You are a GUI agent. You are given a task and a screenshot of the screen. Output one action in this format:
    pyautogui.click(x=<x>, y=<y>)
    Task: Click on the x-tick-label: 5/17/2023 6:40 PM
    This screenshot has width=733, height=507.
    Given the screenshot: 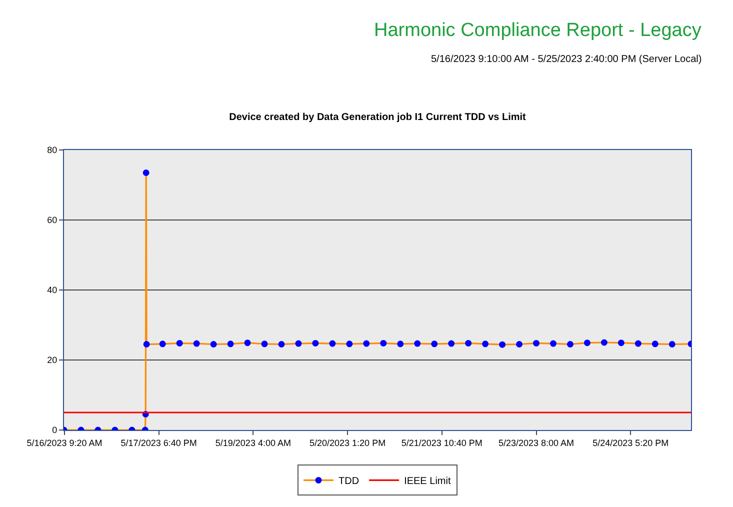 What is the action you would take?
    pyautogui.click(x=158, y=443)
    